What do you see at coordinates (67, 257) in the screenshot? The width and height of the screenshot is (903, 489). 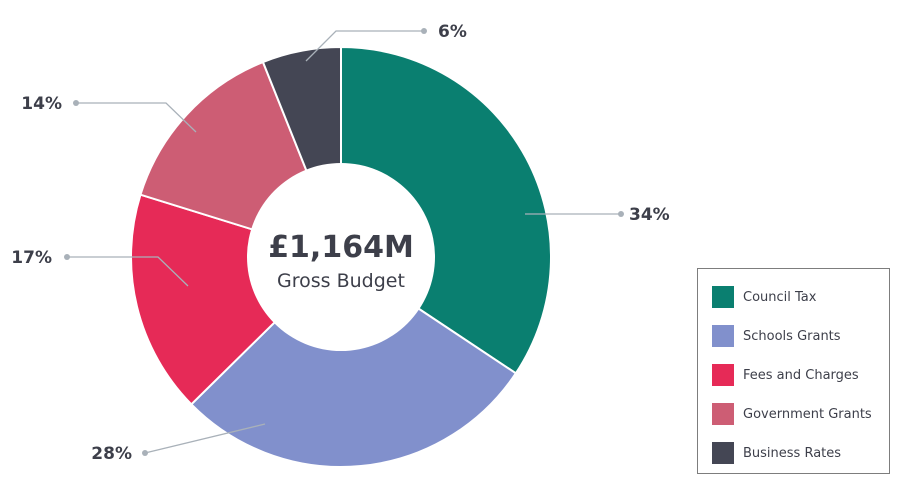 I see `leader-dot-fees-and-charges` at bounding box center [67, 257].